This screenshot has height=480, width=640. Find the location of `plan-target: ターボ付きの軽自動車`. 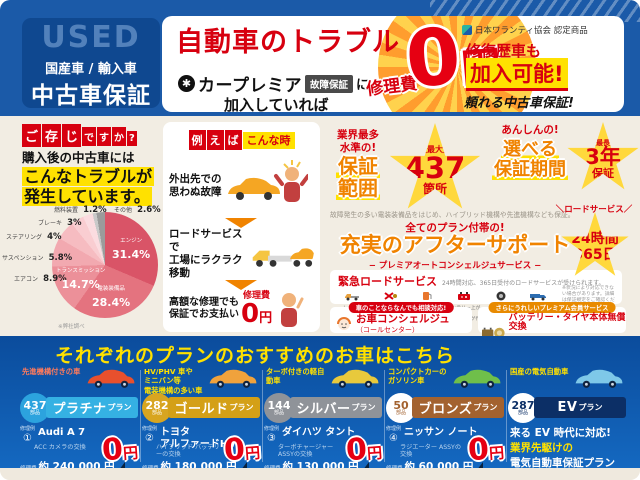

plan-target: ターボ付きの軽自動車 is located at coordinates (295, 376).